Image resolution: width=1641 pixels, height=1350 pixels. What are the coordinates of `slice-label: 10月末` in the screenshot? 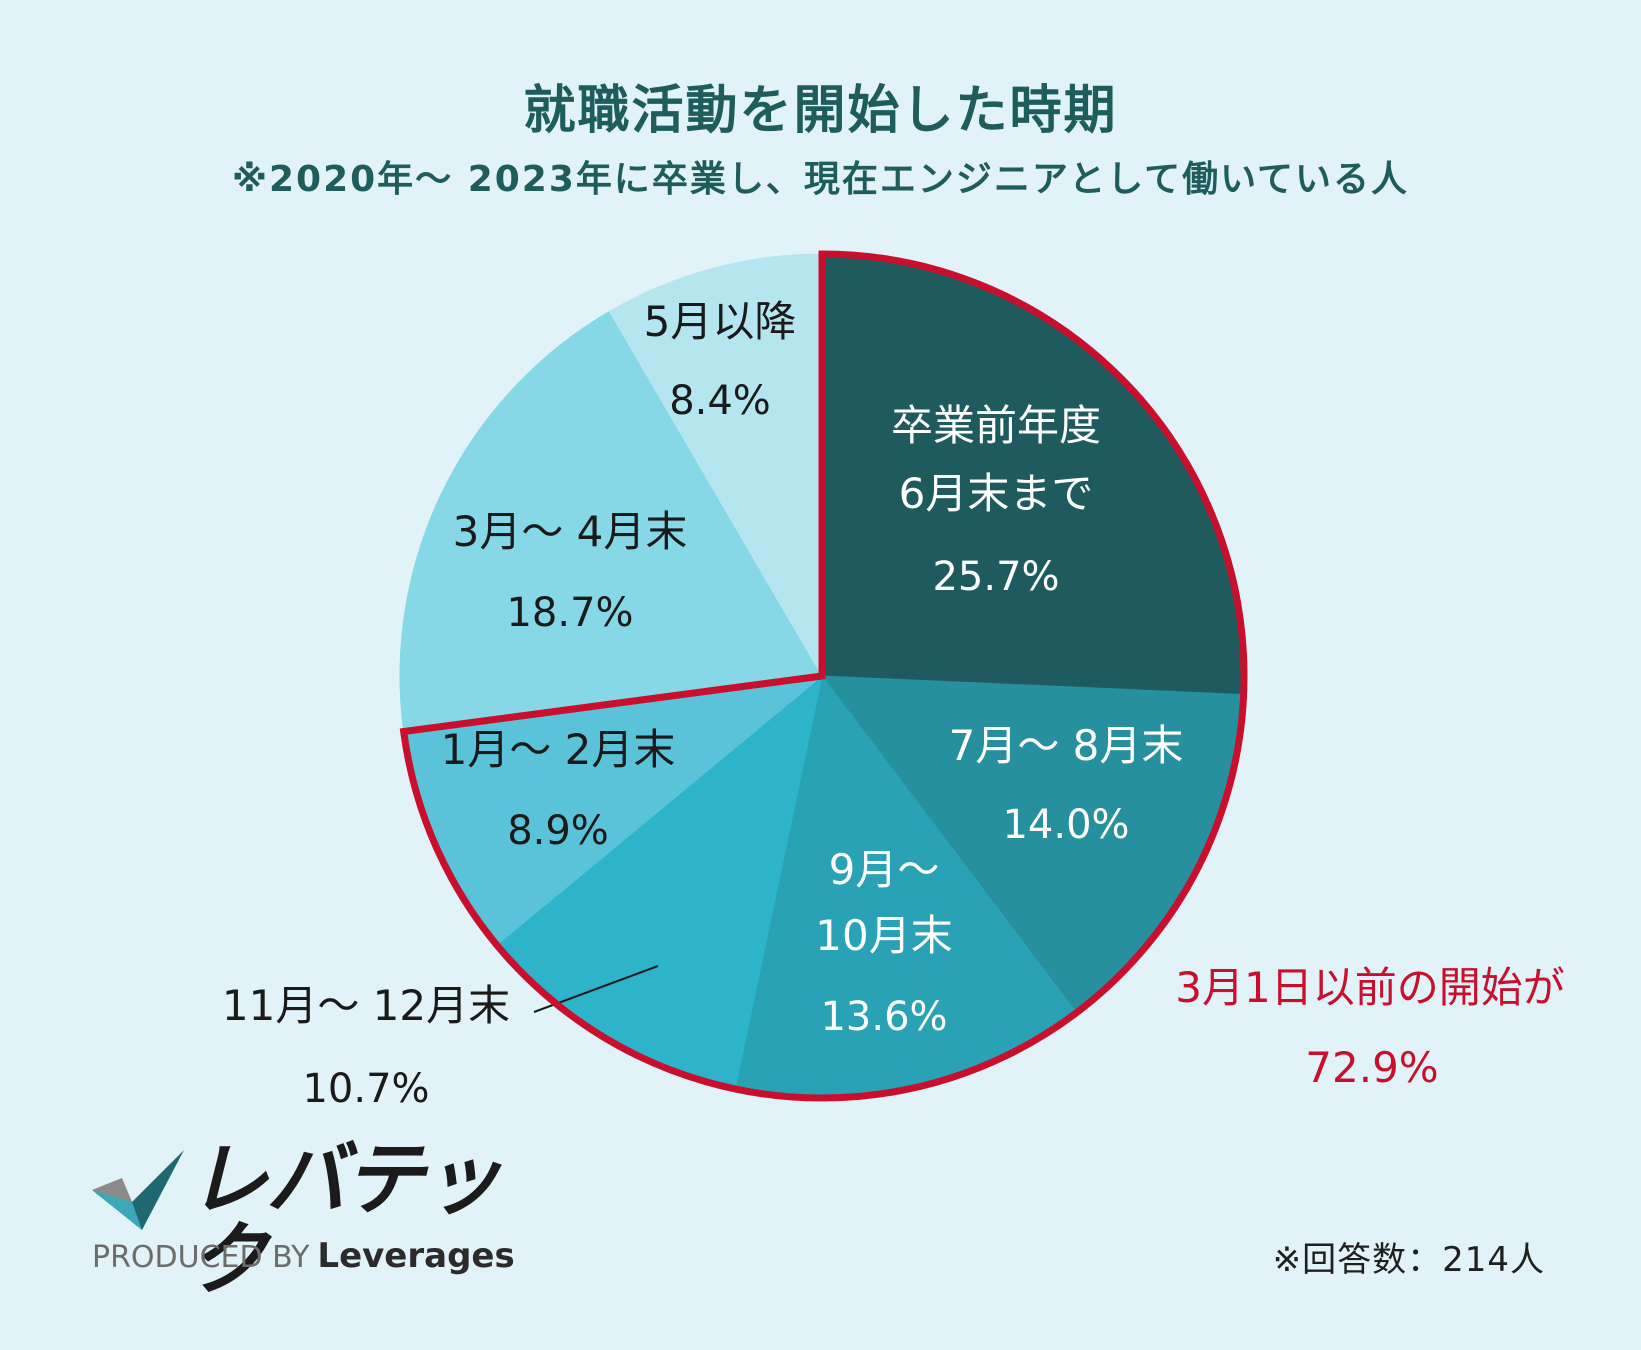 It's located at (883, 935).